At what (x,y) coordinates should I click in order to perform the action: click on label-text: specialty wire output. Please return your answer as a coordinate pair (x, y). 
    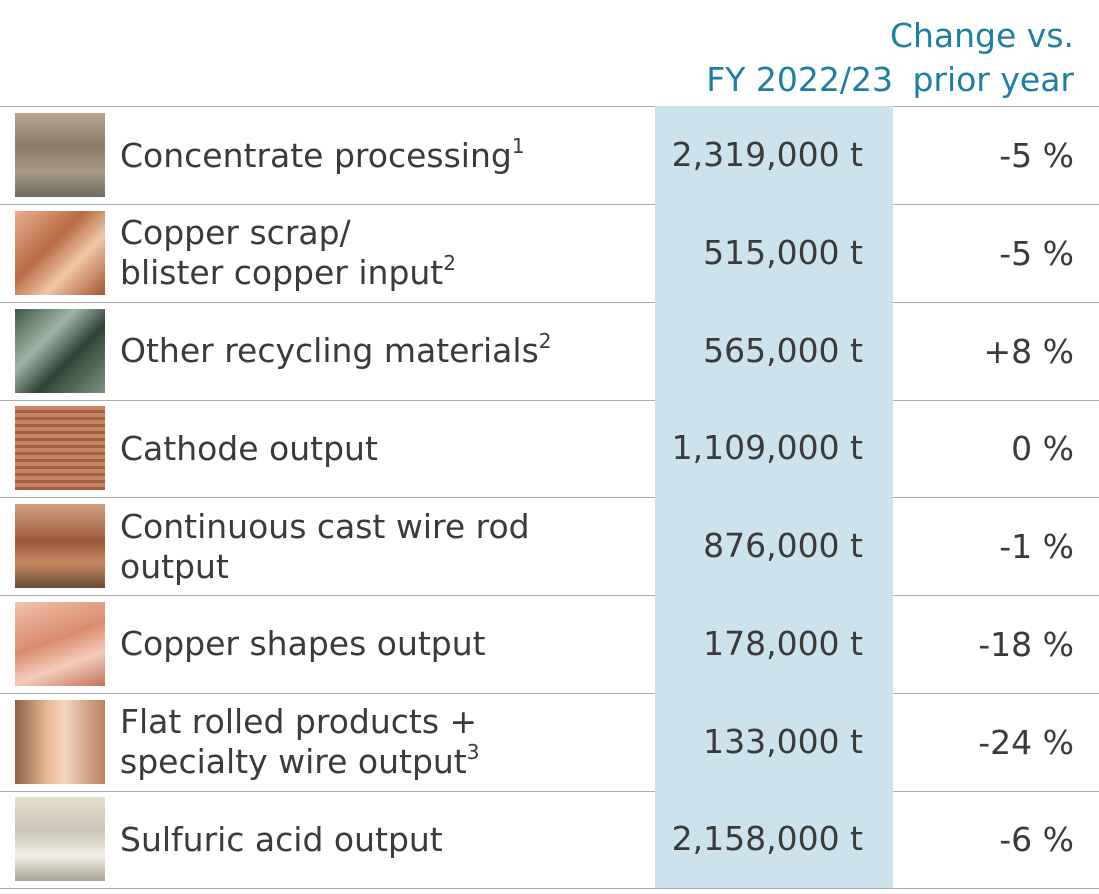
    Looking at the image, I should click on (293, 761).